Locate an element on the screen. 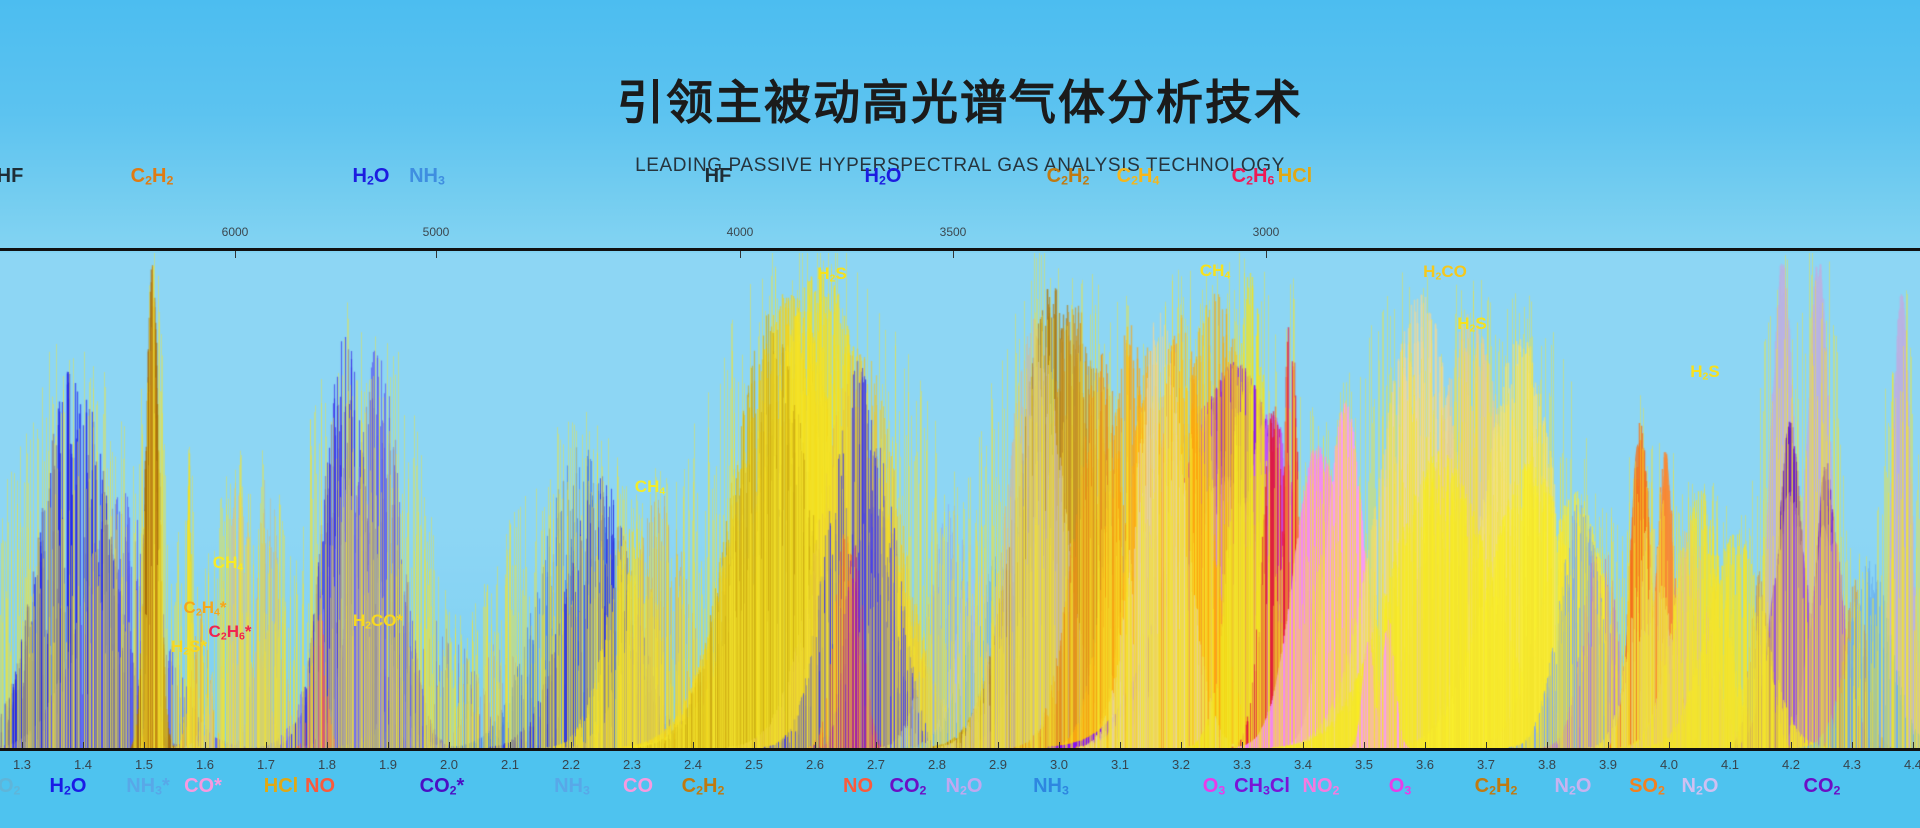  gas-label-inplot: H2CO is located at coordinates (1445, 272).